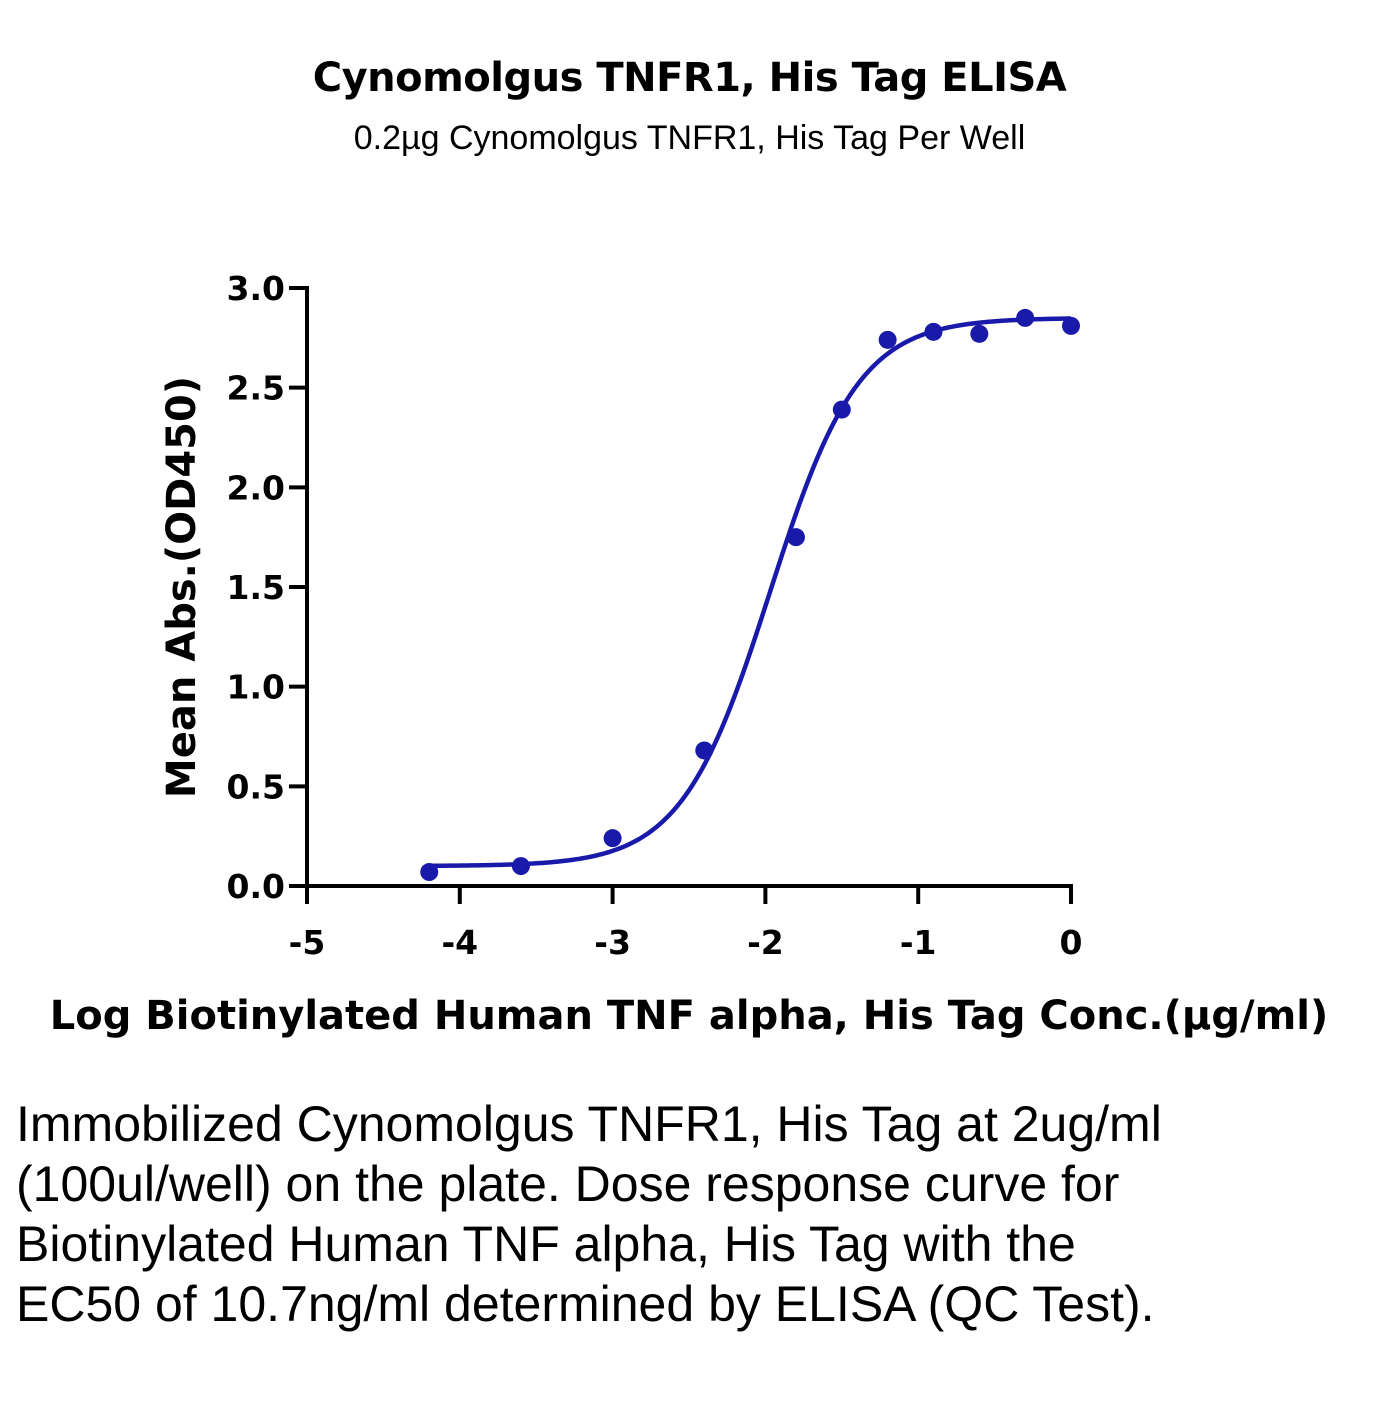 The height and width of the screenshot is (1406, 1379). Describe the element at coordinates (612, 942) in the screenshot. I see `x-tick-label: -3` at that location.